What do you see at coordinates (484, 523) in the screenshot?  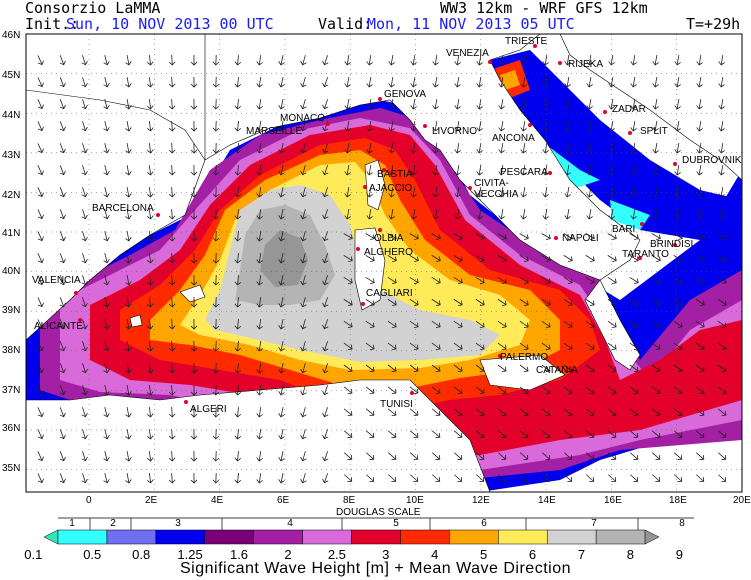 I see `douglas-value: 6` at bounding box center [484, 523].